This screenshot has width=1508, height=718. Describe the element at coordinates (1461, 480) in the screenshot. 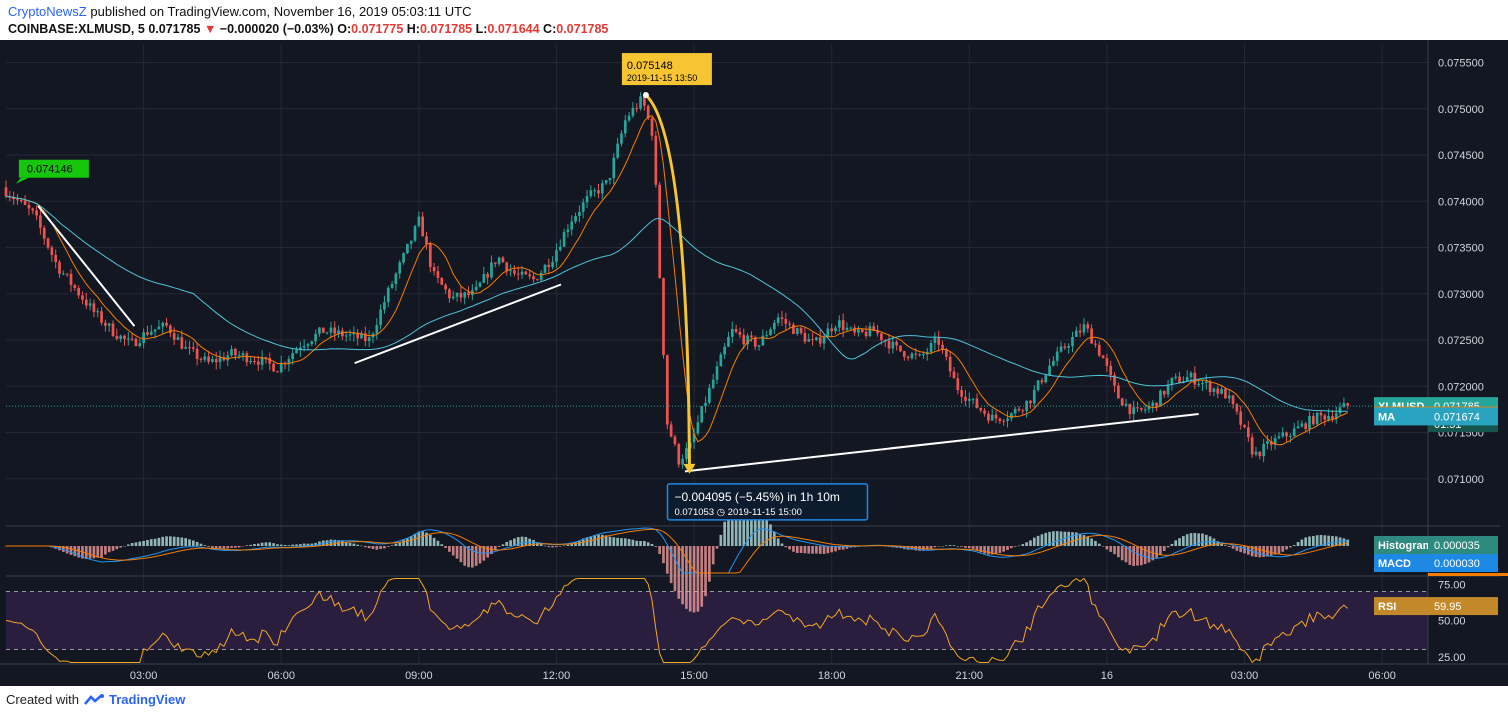

I see `price-tick-label: 0.071000` at that location.